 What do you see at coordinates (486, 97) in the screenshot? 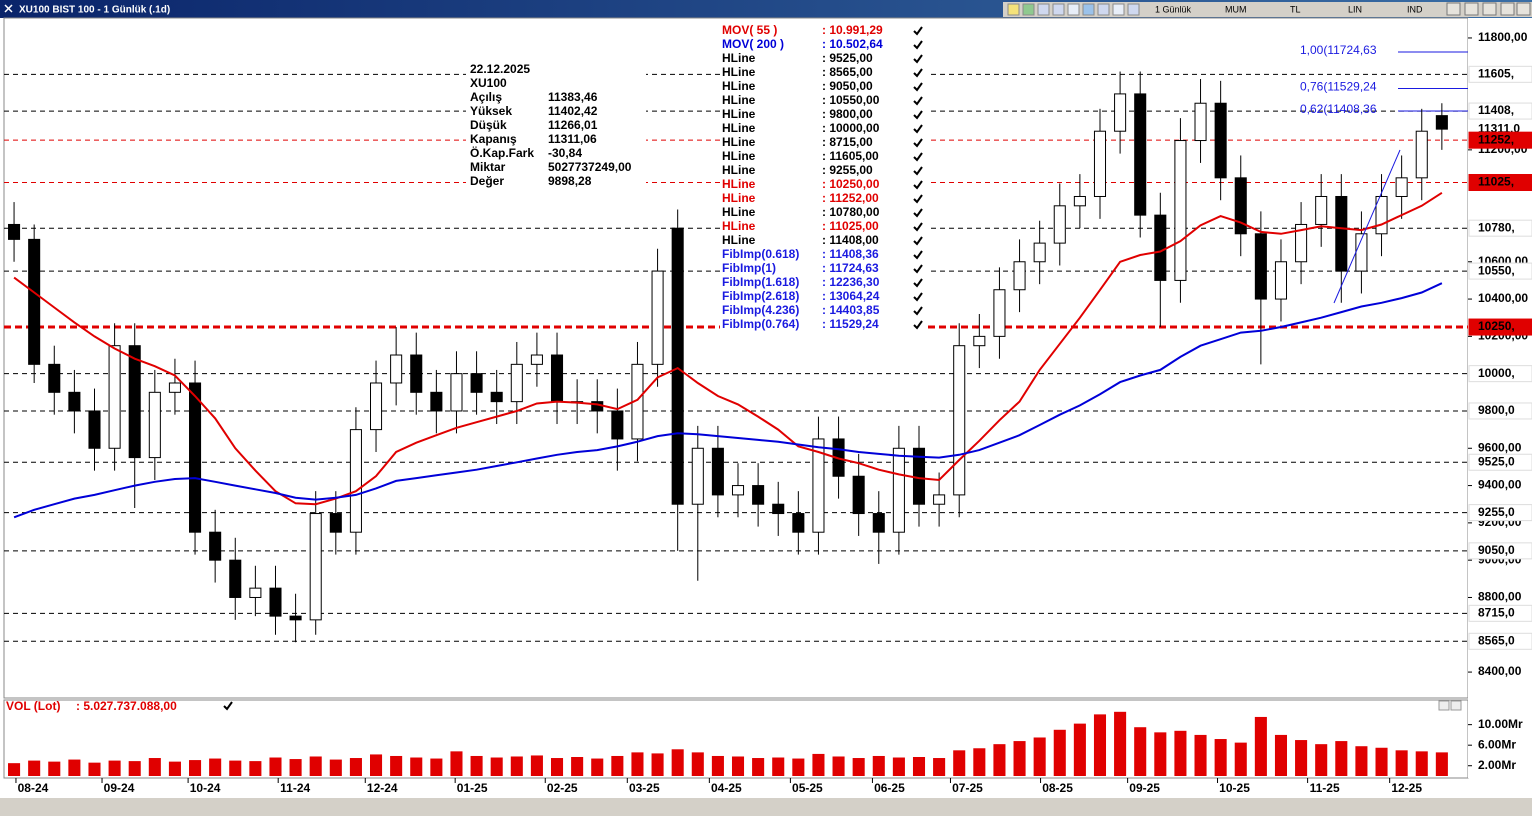
I see `info-label: Açılış` at bounding box center [486, 97].